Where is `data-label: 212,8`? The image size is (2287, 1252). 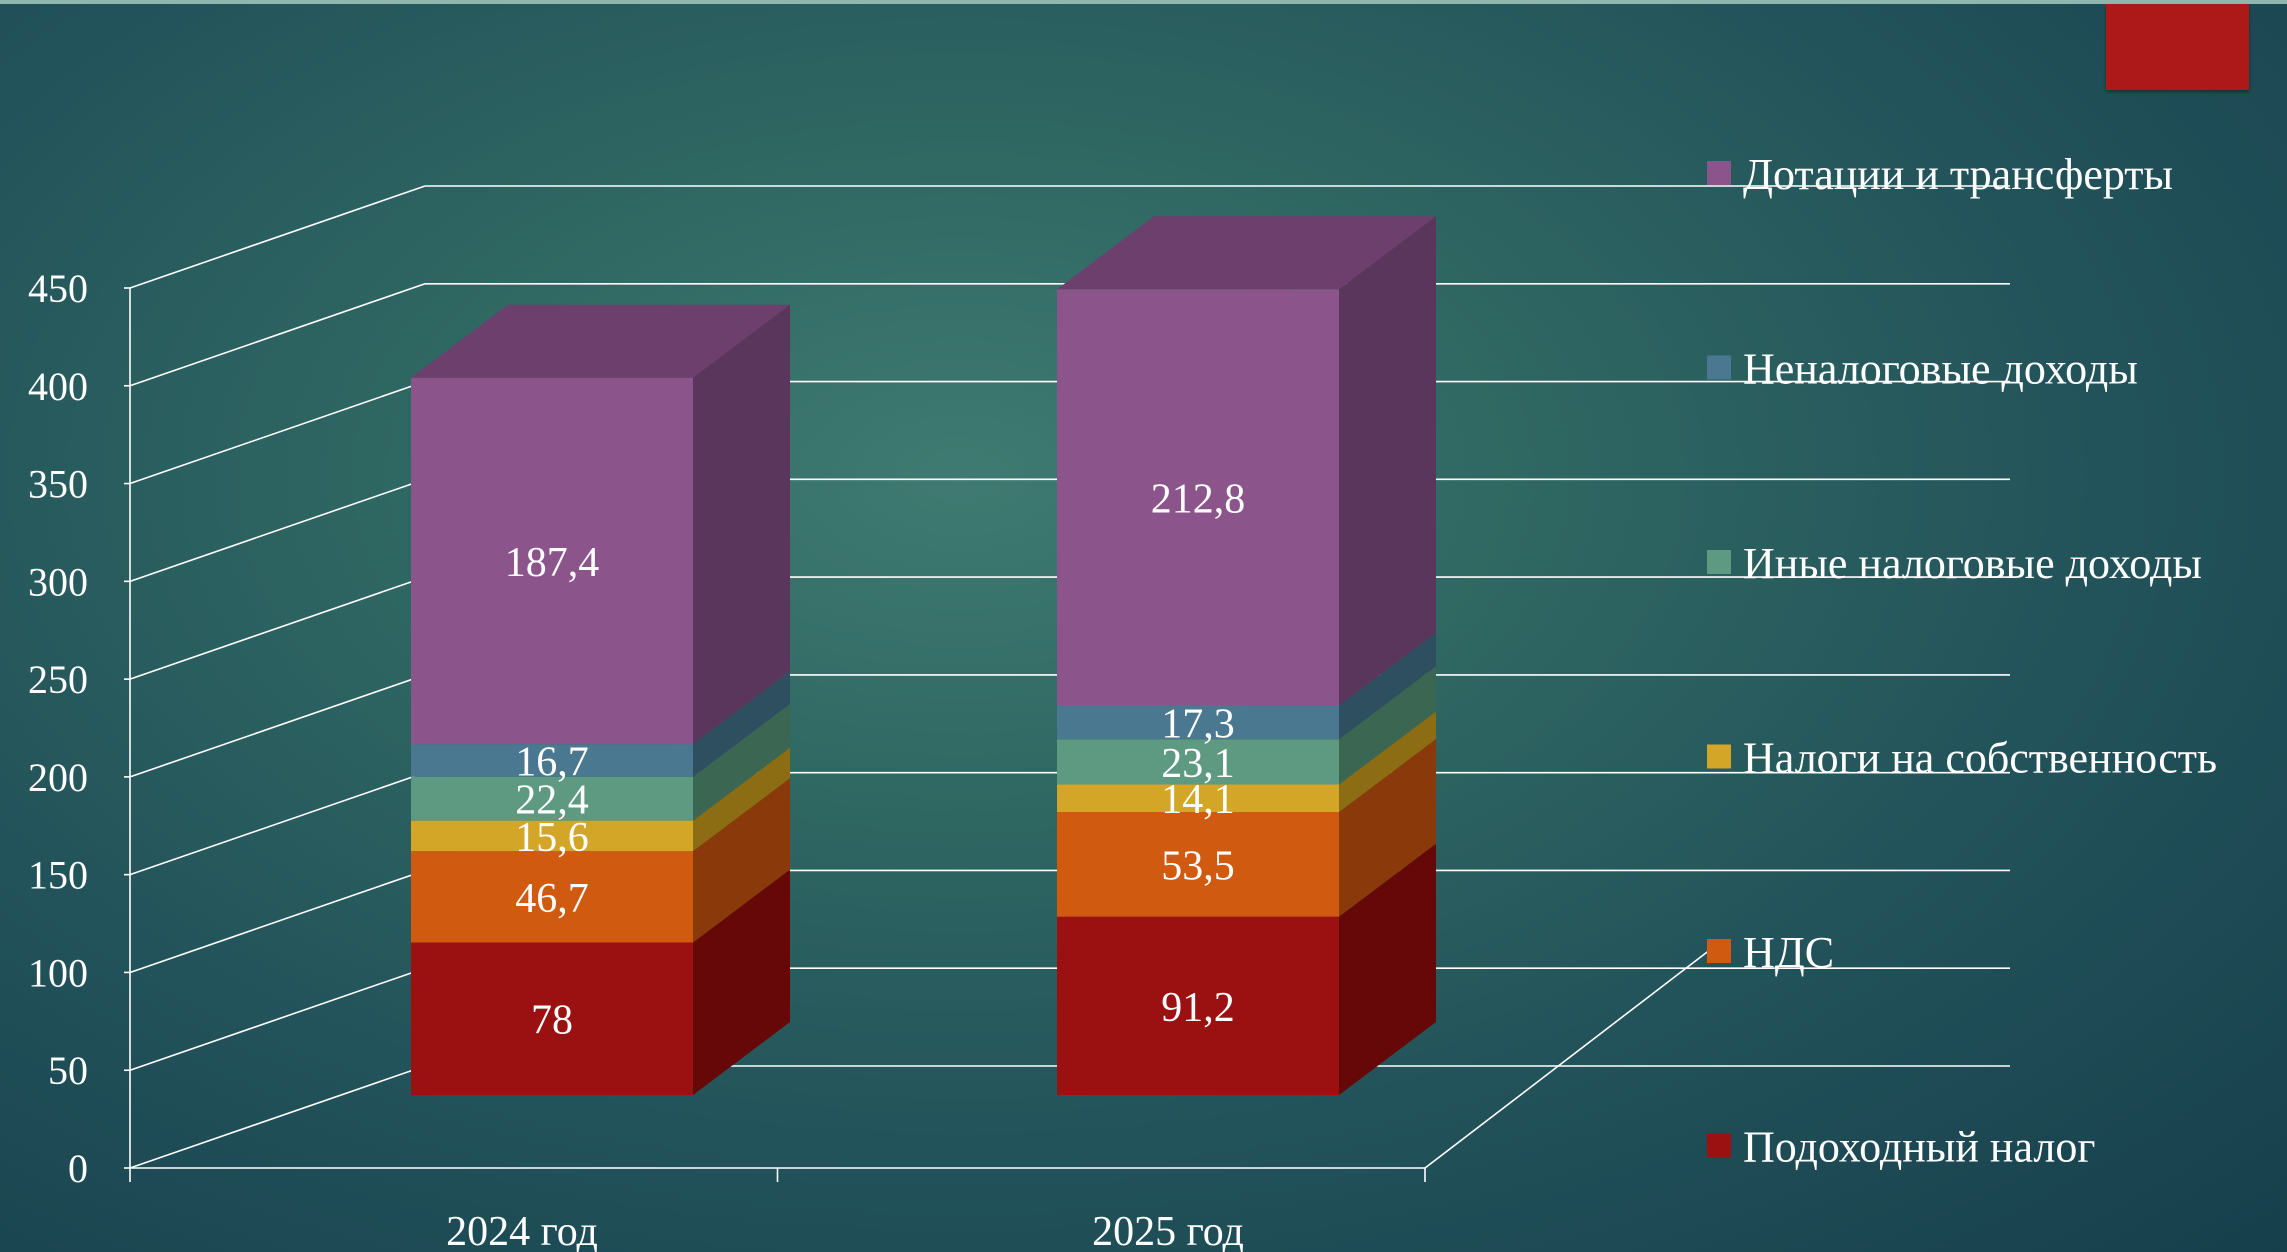 data-label: 212,8 is located at coordinates (1198, 499).